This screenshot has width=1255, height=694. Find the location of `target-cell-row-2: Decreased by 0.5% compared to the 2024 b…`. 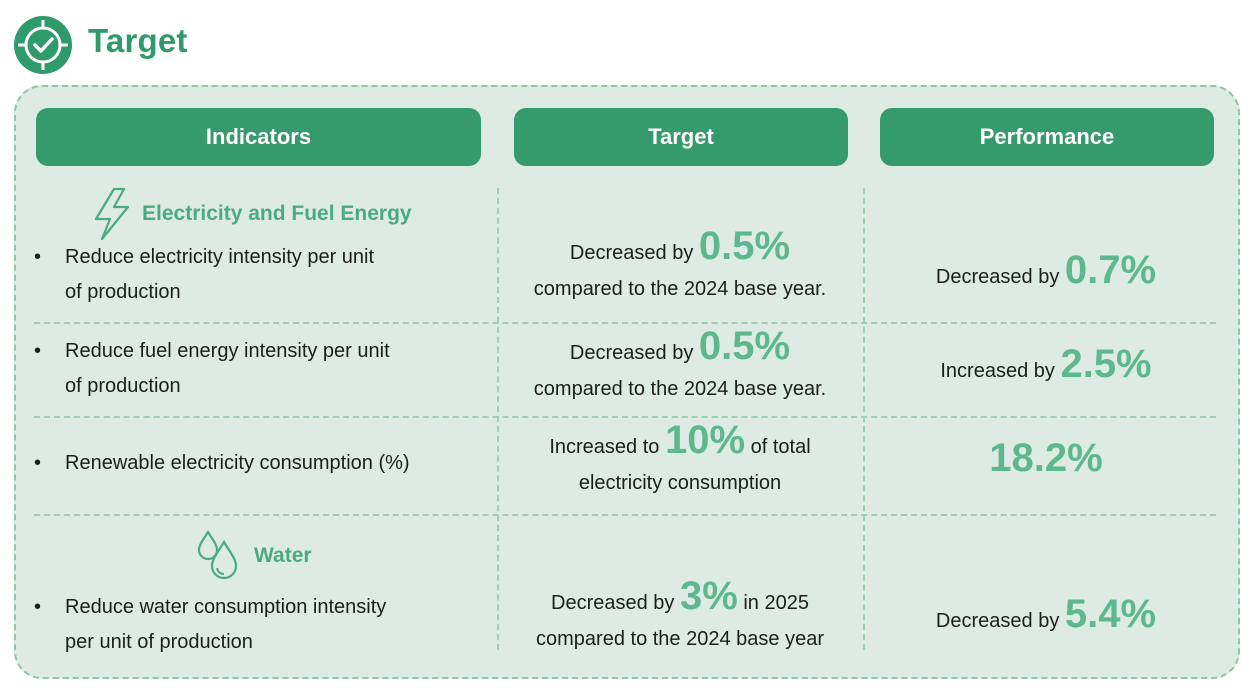

target-cell-row-2: Decreased by 0.5% compared to the 2024 b… is located at coordinates (680, 366).